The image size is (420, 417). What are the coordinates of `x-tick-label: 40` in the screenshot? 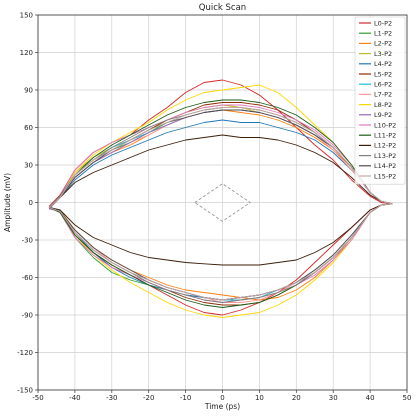 It's located at (370, 398).